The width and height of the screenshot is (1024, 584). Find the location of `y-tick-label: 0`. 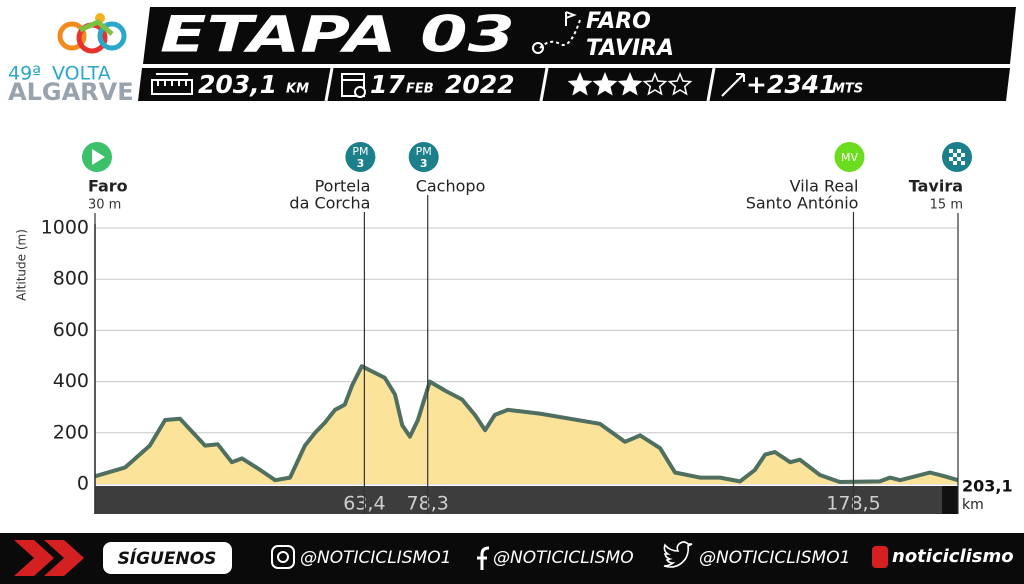

y-tick-label: 0 is located at coordinates (83, 484).